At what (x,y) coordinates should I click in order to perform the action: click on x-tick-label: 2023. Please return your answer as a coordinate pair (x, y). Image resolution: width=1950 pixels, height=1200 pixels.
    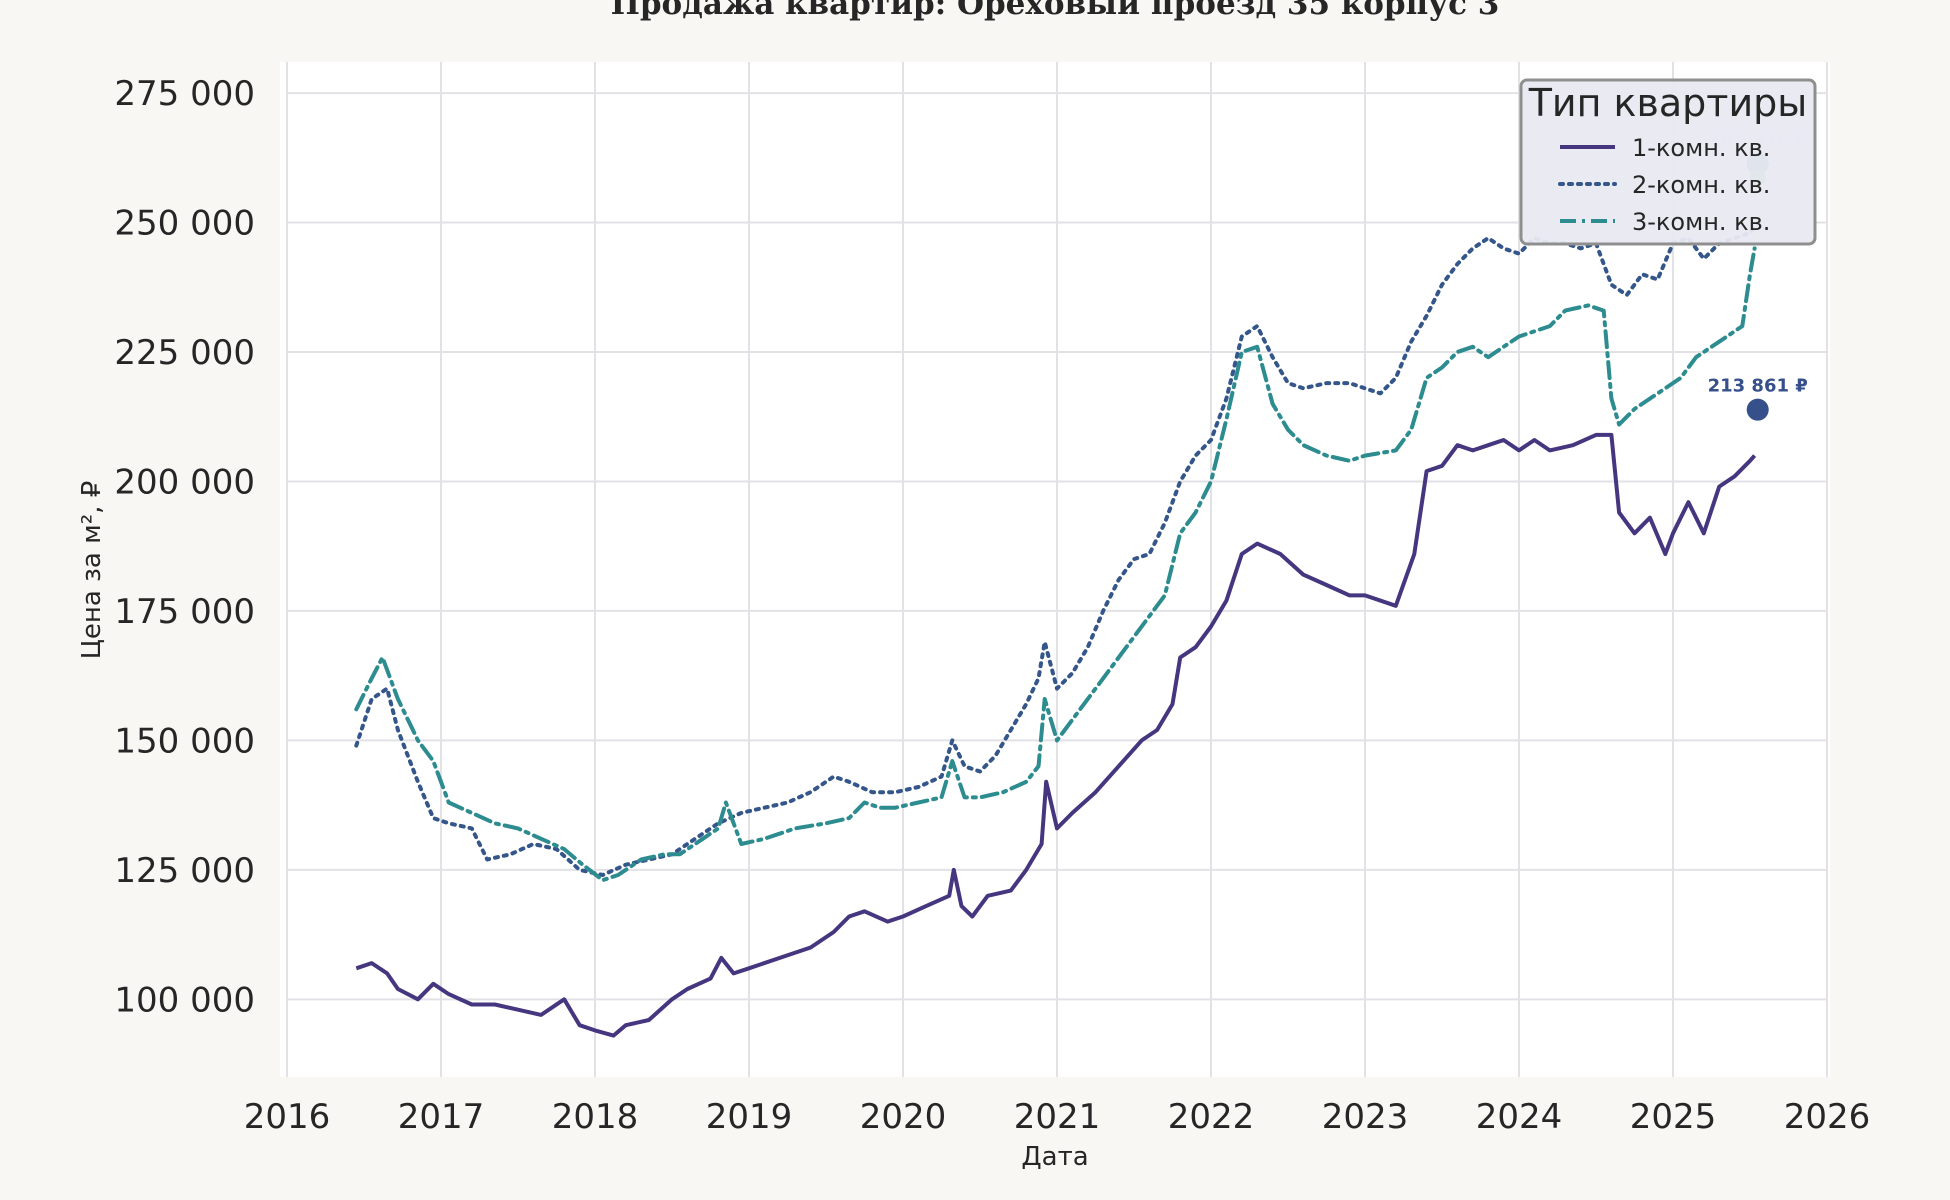
    Looking at the image, I should click on (1365, 1117).